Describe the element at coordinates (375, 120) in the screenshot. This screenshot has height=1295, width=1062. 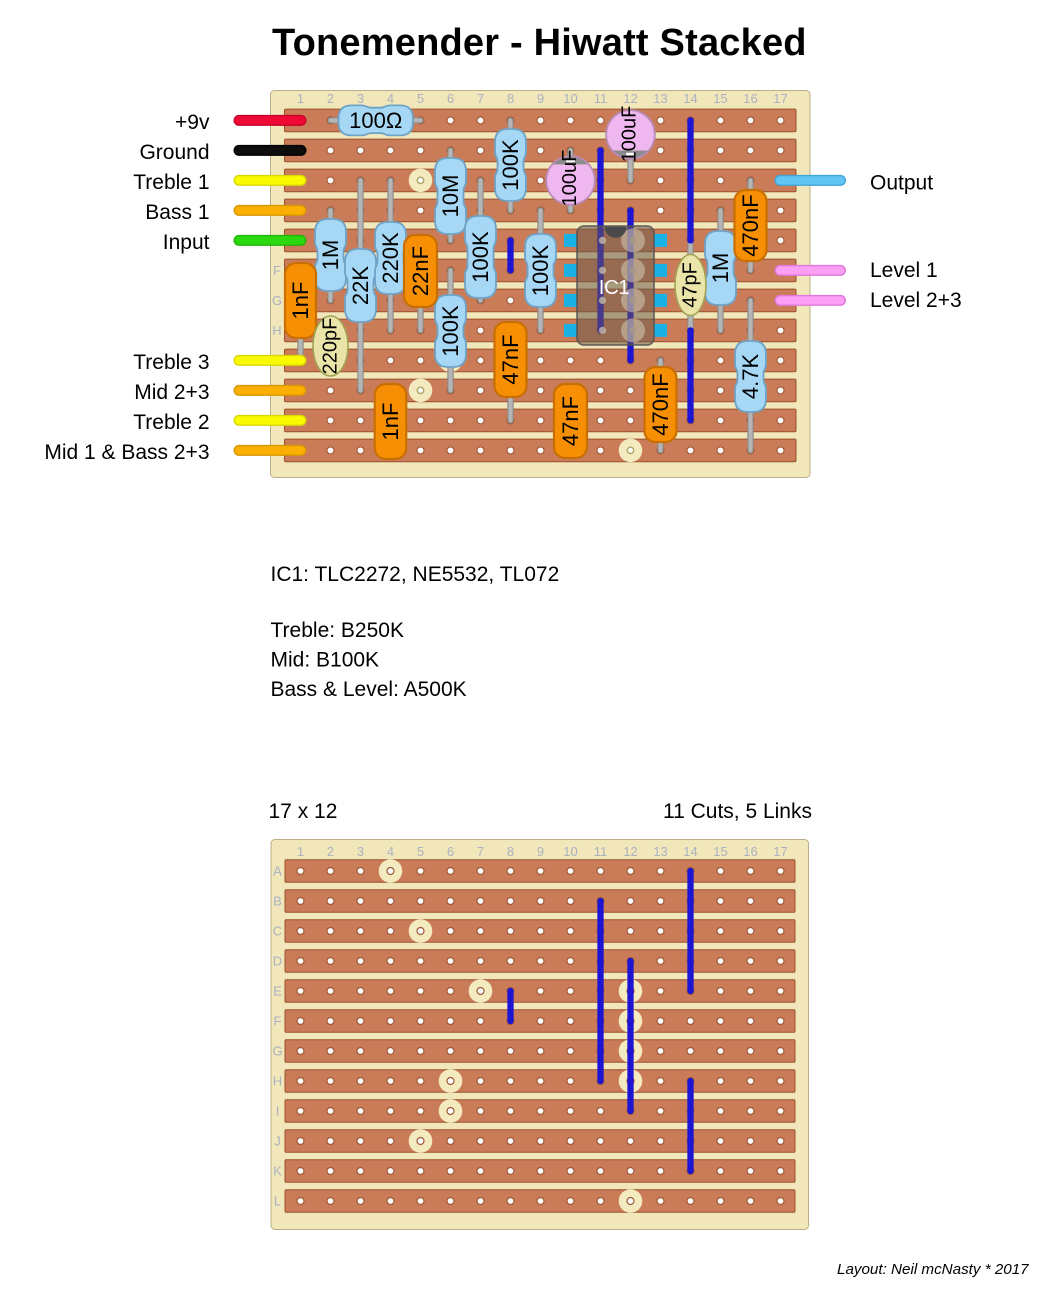
I see `svg-text: 100Ω` at that location.